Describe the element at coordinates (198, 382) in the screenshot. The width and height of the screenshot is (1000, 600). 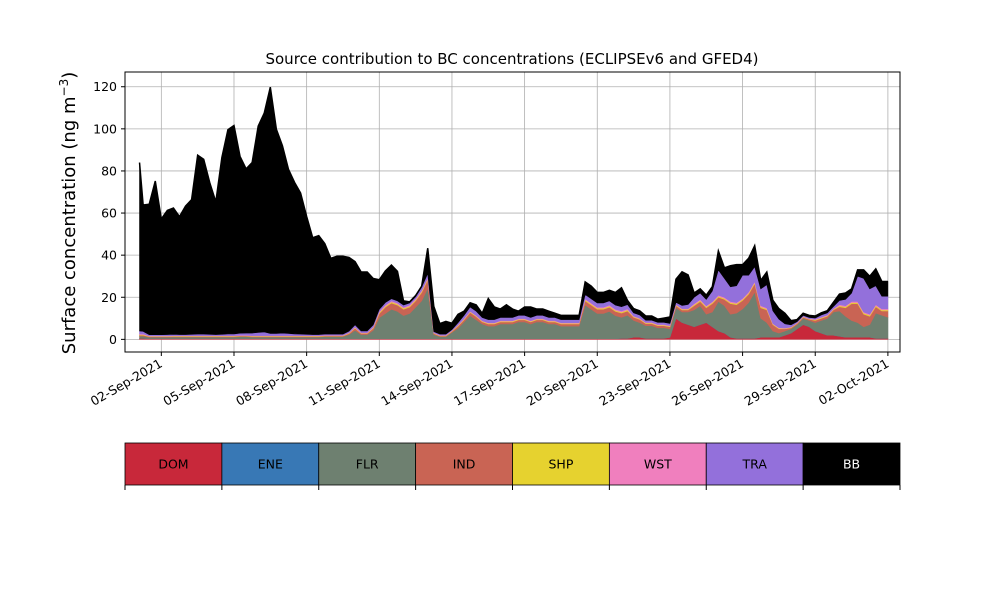
I see `x-tick-label: 05-Sep-2021` at that location.